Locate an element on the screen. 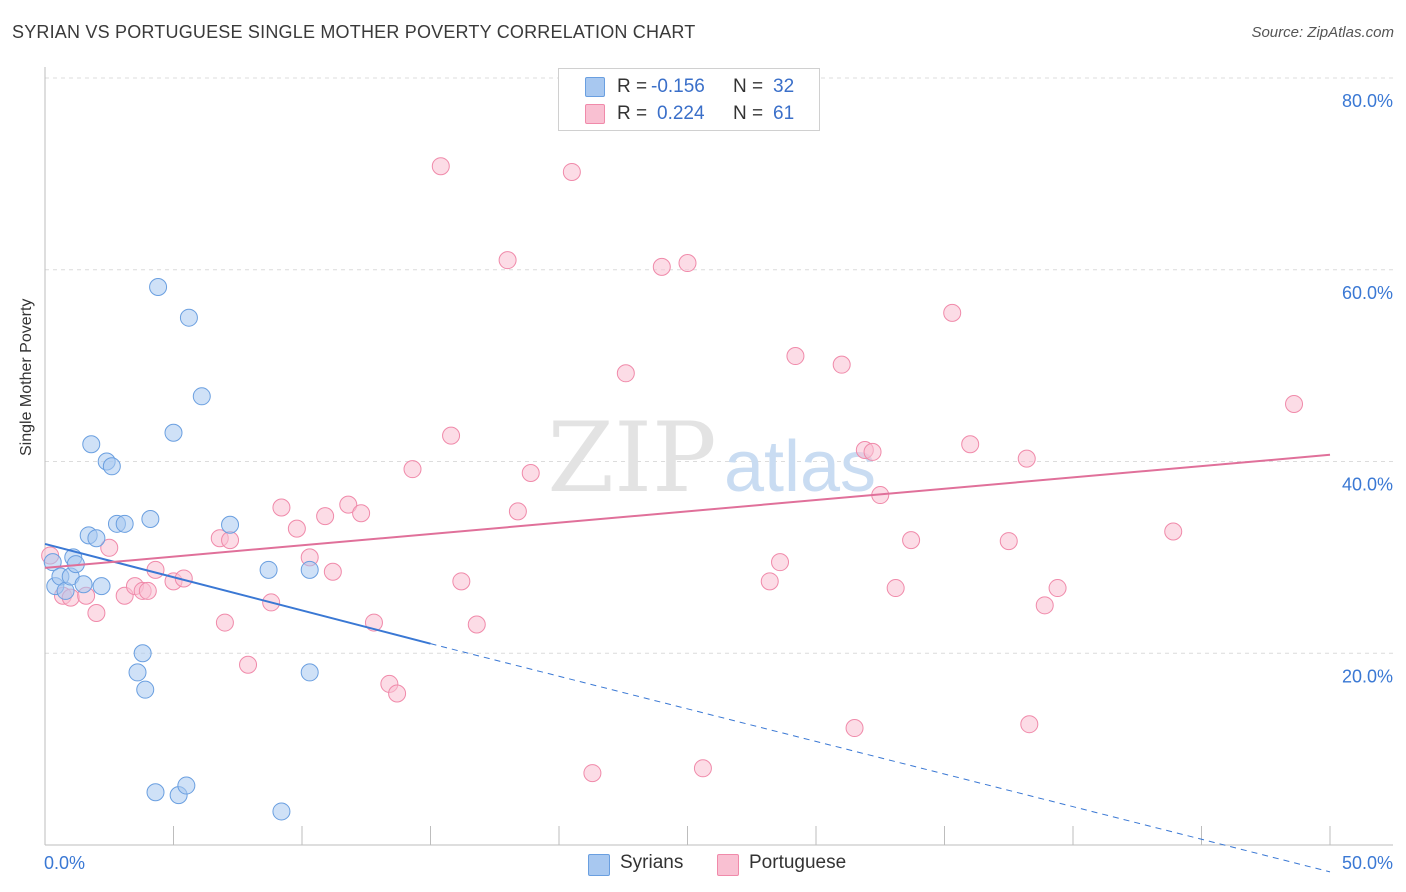 The width and height of the screenshot is (1406, 892). chart-source: Source: ZipAtlas.com is located at coordinates (1322, 32).